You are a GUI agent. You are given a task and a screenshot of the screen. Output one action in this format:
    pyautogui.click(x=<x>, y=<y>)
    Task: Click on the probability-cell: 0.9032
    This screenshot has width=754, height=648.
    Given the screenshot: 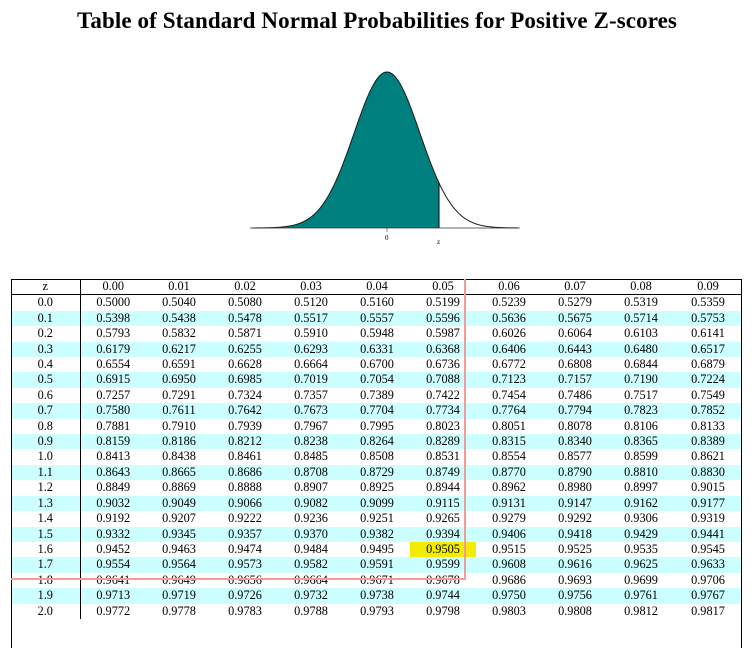 What is the action you would take?
    pyautogui.click(x=113, y=503)
    